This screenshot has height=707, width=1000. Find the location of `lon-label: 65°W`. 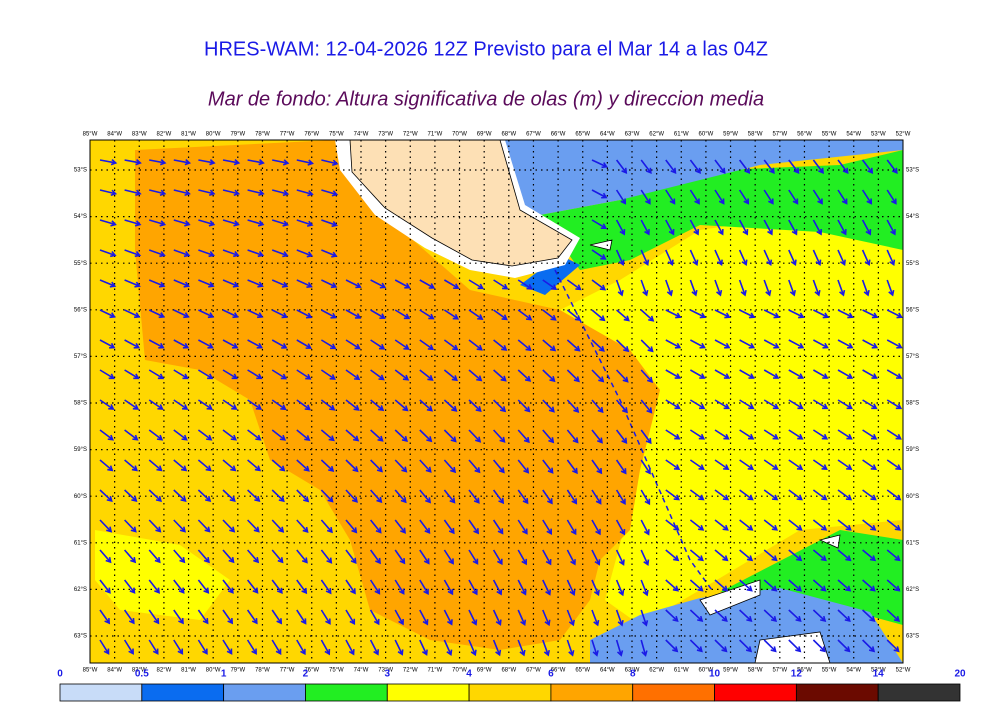

lon-label: 65°W is located at coordinates (582, 135).